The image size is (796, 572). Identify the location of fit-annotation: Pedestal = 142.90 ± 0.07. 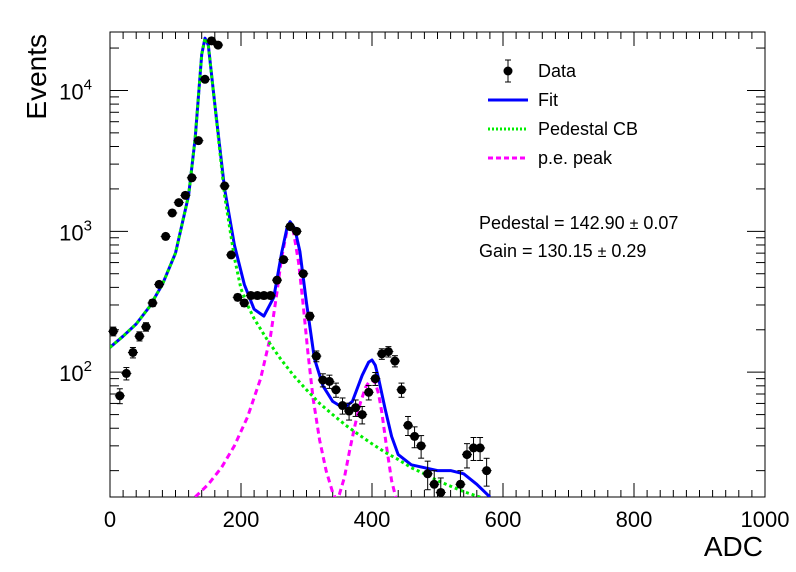
(578, 223).